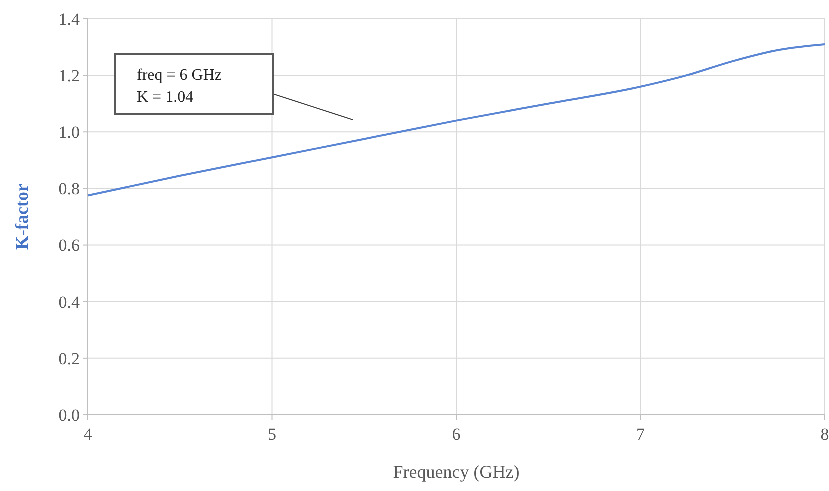 This screenshot has width=829, height=491. Describe the element at coordinates (69, 132) in the screenshot. I see `y-tick-label: 1.0` at that location.